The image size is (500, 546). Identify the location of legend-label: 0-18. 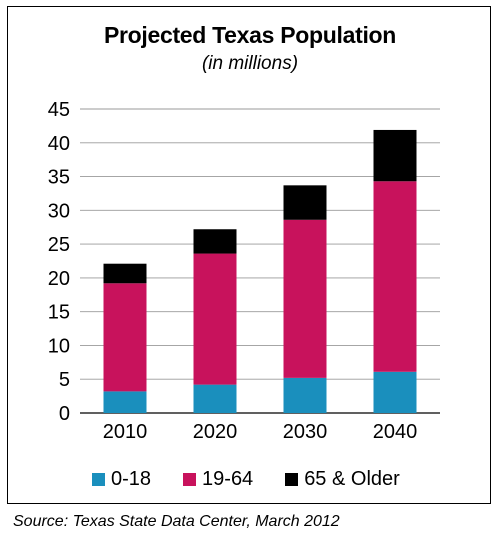
(131, 479).